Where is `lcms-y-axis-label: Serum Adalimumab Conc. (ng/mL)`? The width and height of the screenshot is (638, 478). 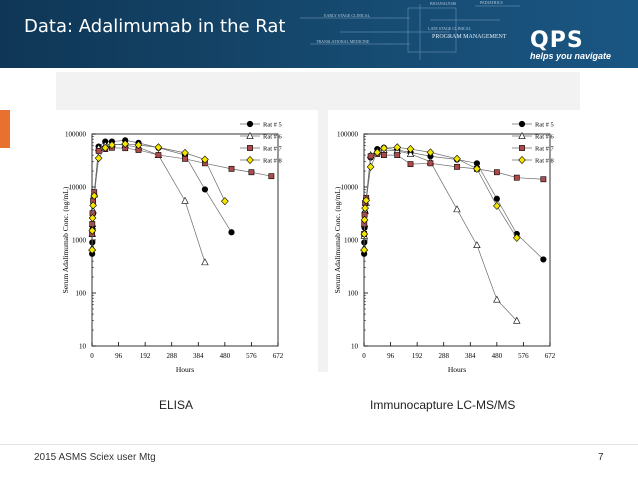 lcms-y-axis-label: Serum Adalimumab Conc. (ng/mL) is located at coordinates (337, 239).